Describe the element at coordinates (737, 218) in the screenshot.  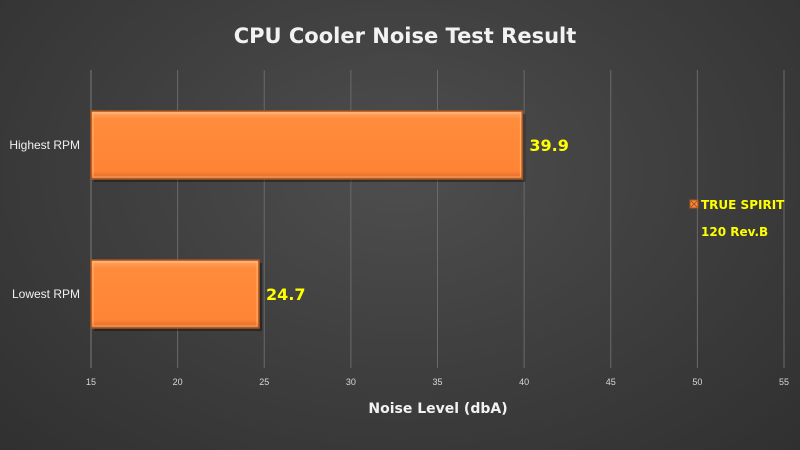
I see `legend: TRUE SPIRIT 120 Rev.B` at that location.